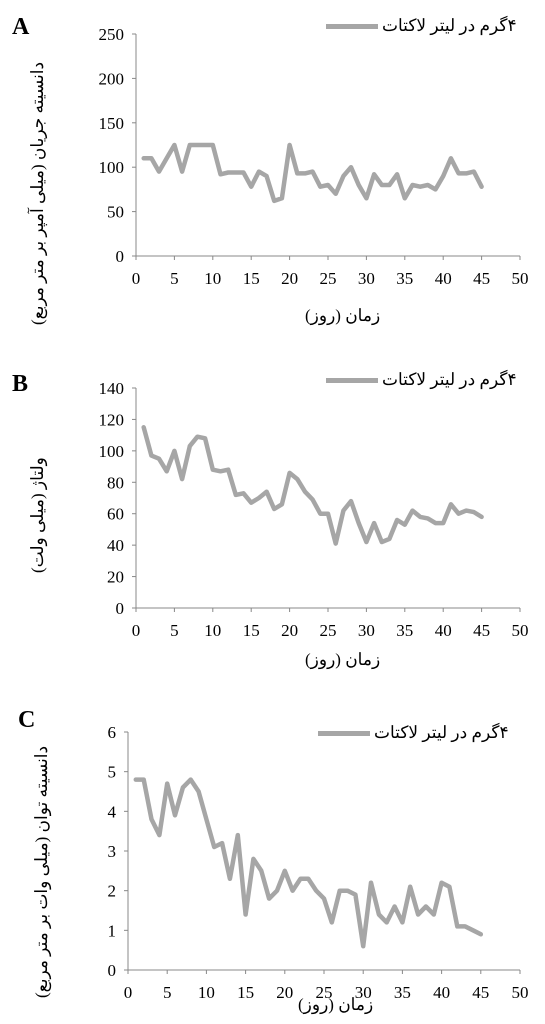 The image size is (545, 1024). I want to click on legend-label-a: ۴گرم در لیتر لاکتات, so click(449, 25).